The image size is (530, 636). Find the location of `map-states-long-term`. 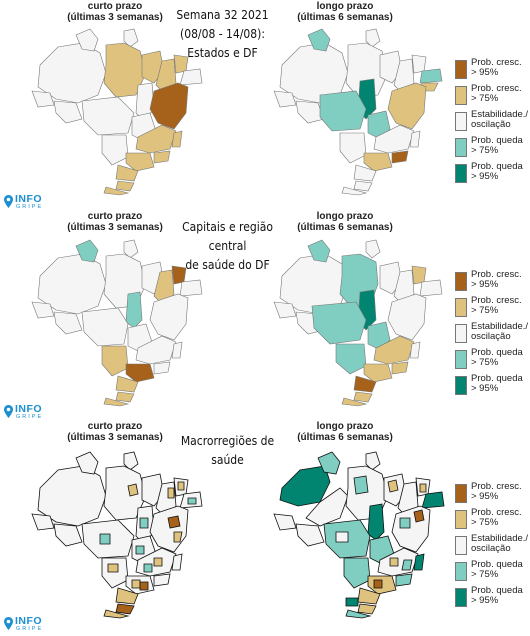

map-states-long-term is located at coordinates (358, 112).